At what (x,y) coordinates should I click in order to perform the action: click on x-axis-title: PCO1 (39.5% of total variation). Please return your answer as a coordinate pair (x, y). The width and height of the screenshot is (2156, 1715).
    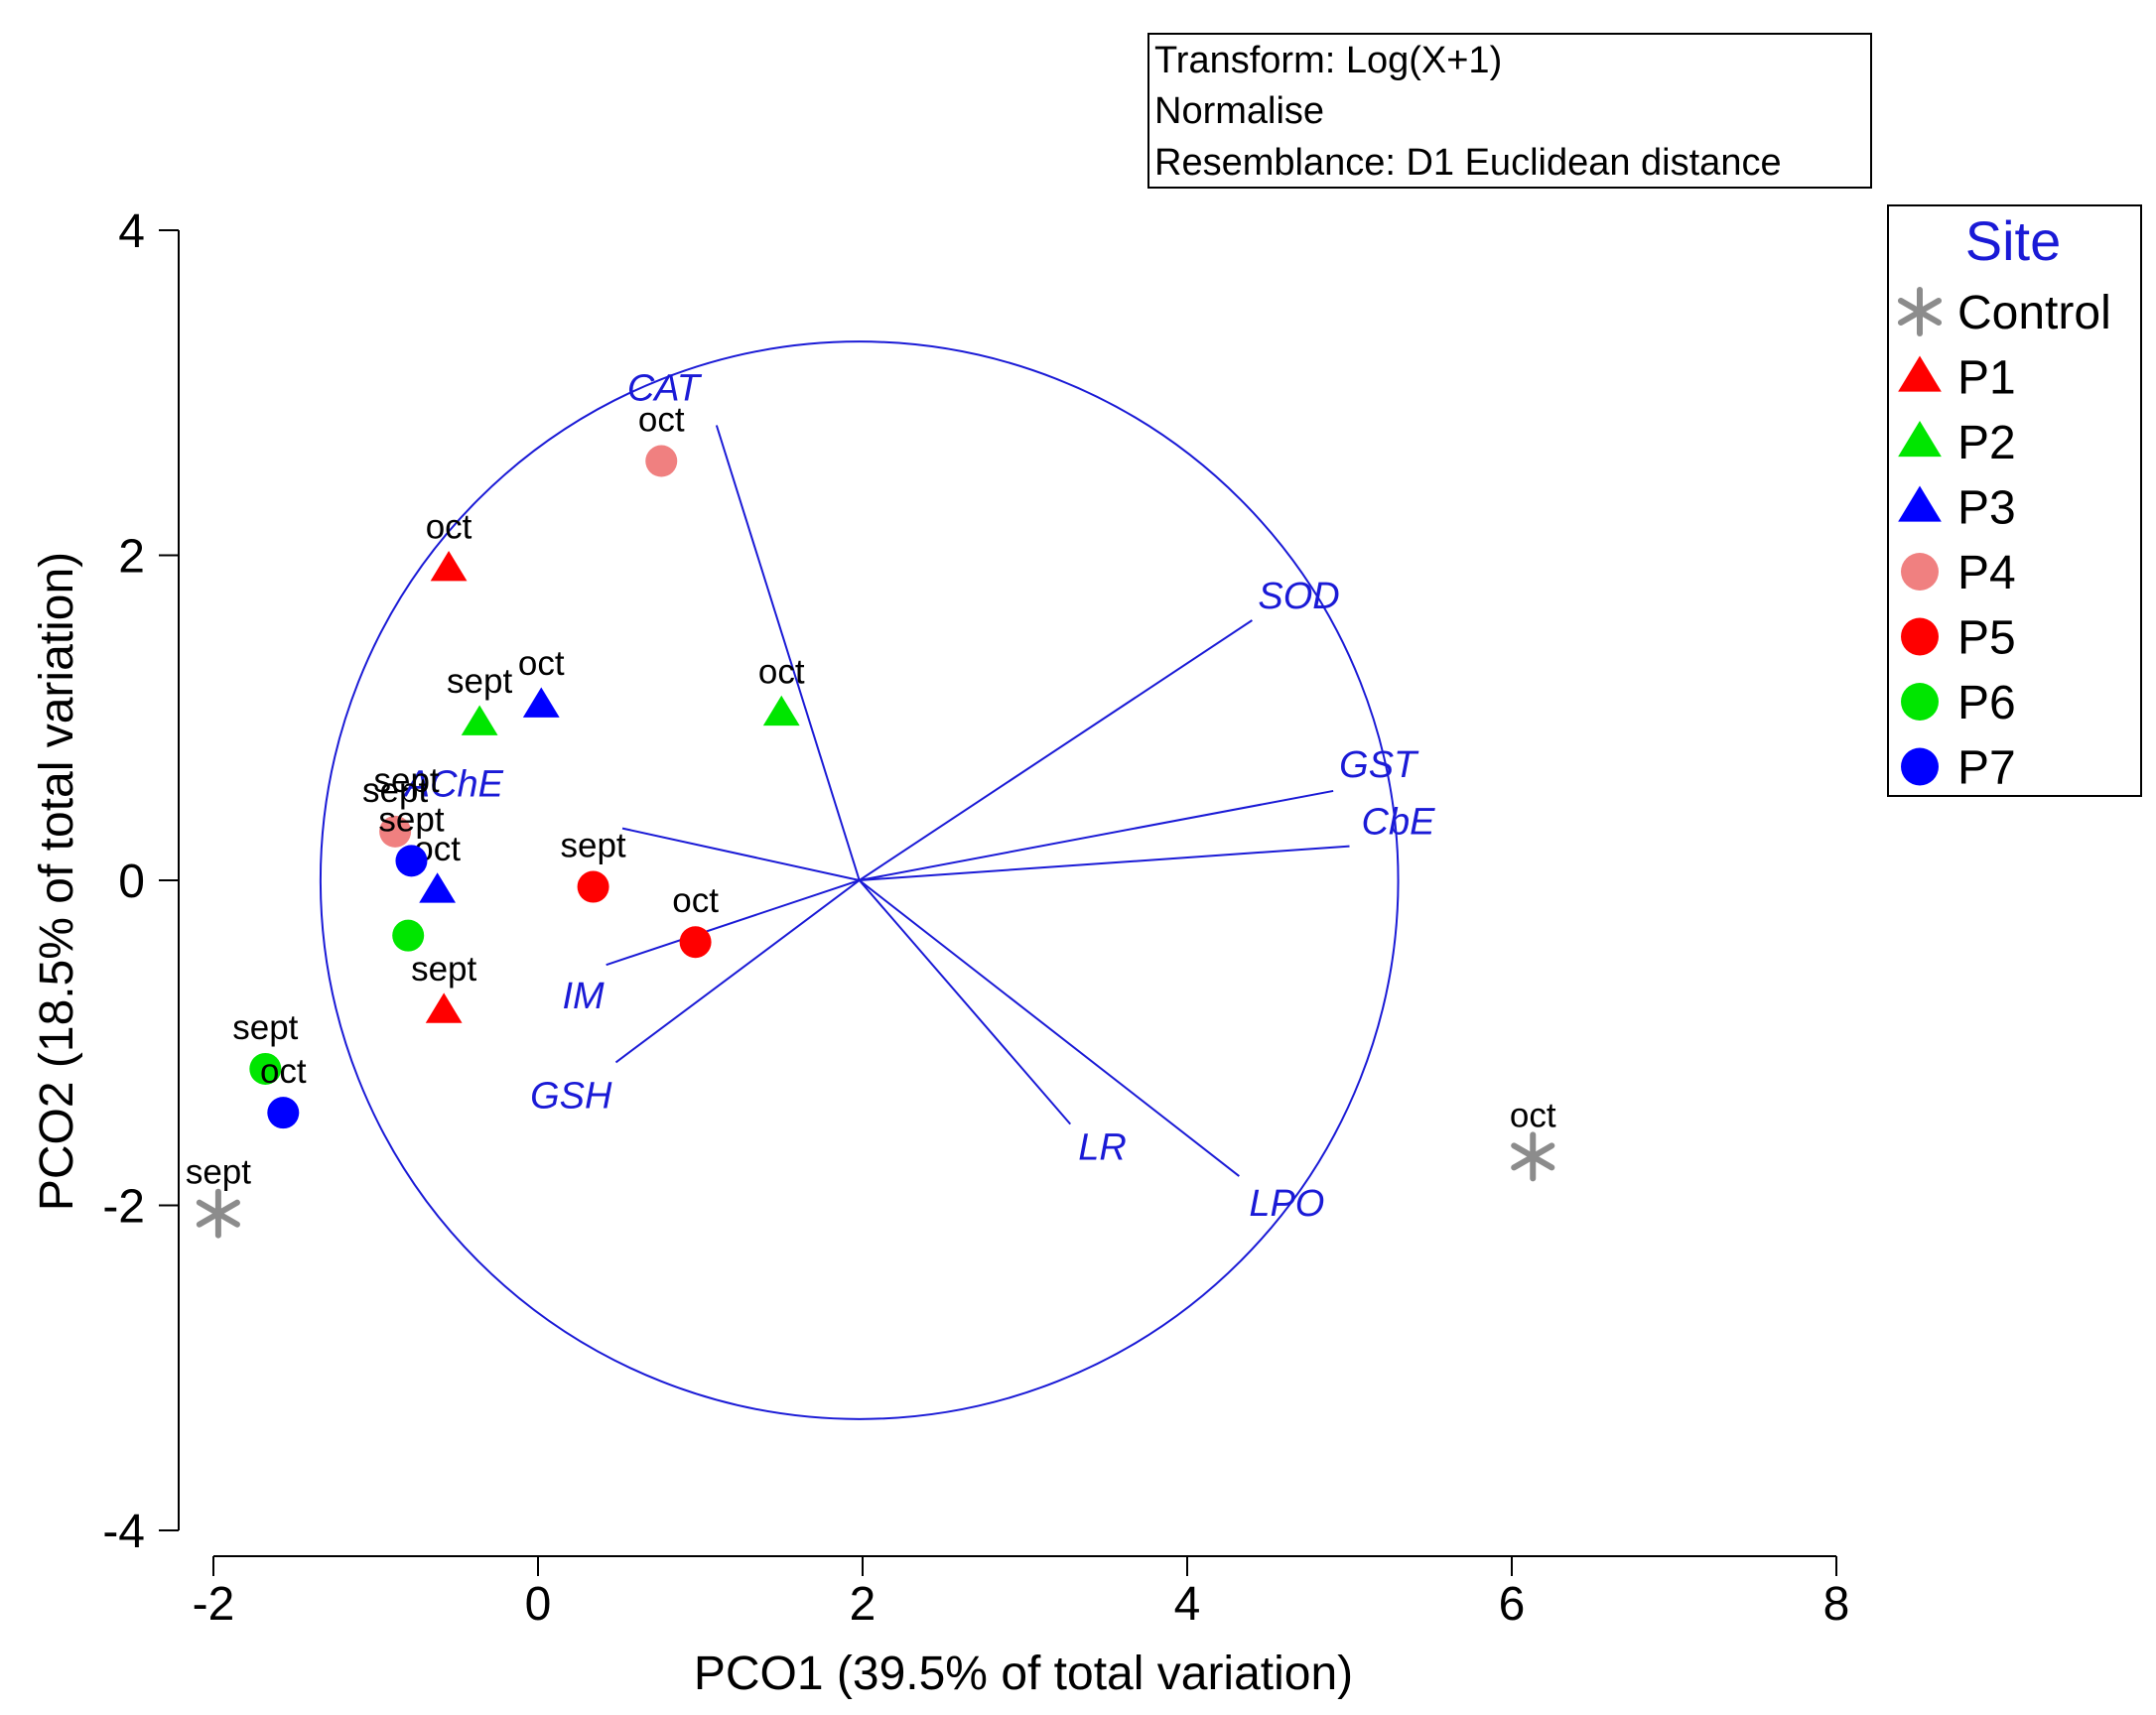
    Looking at the image, I should click on (1023, 1674).